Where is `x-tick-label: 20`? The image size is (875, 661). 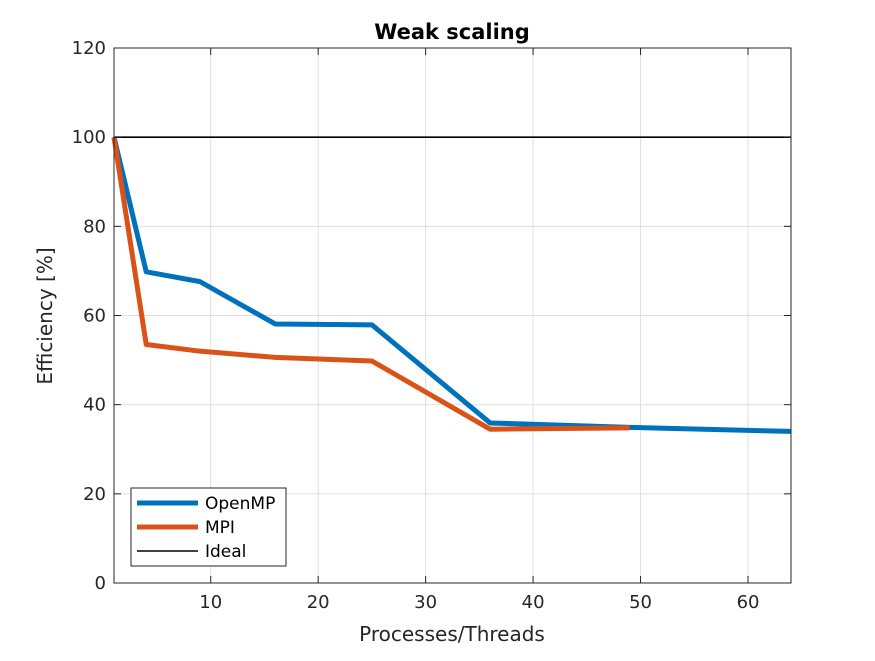 x-tick-label: 20 is located at coordinates (318, 602).